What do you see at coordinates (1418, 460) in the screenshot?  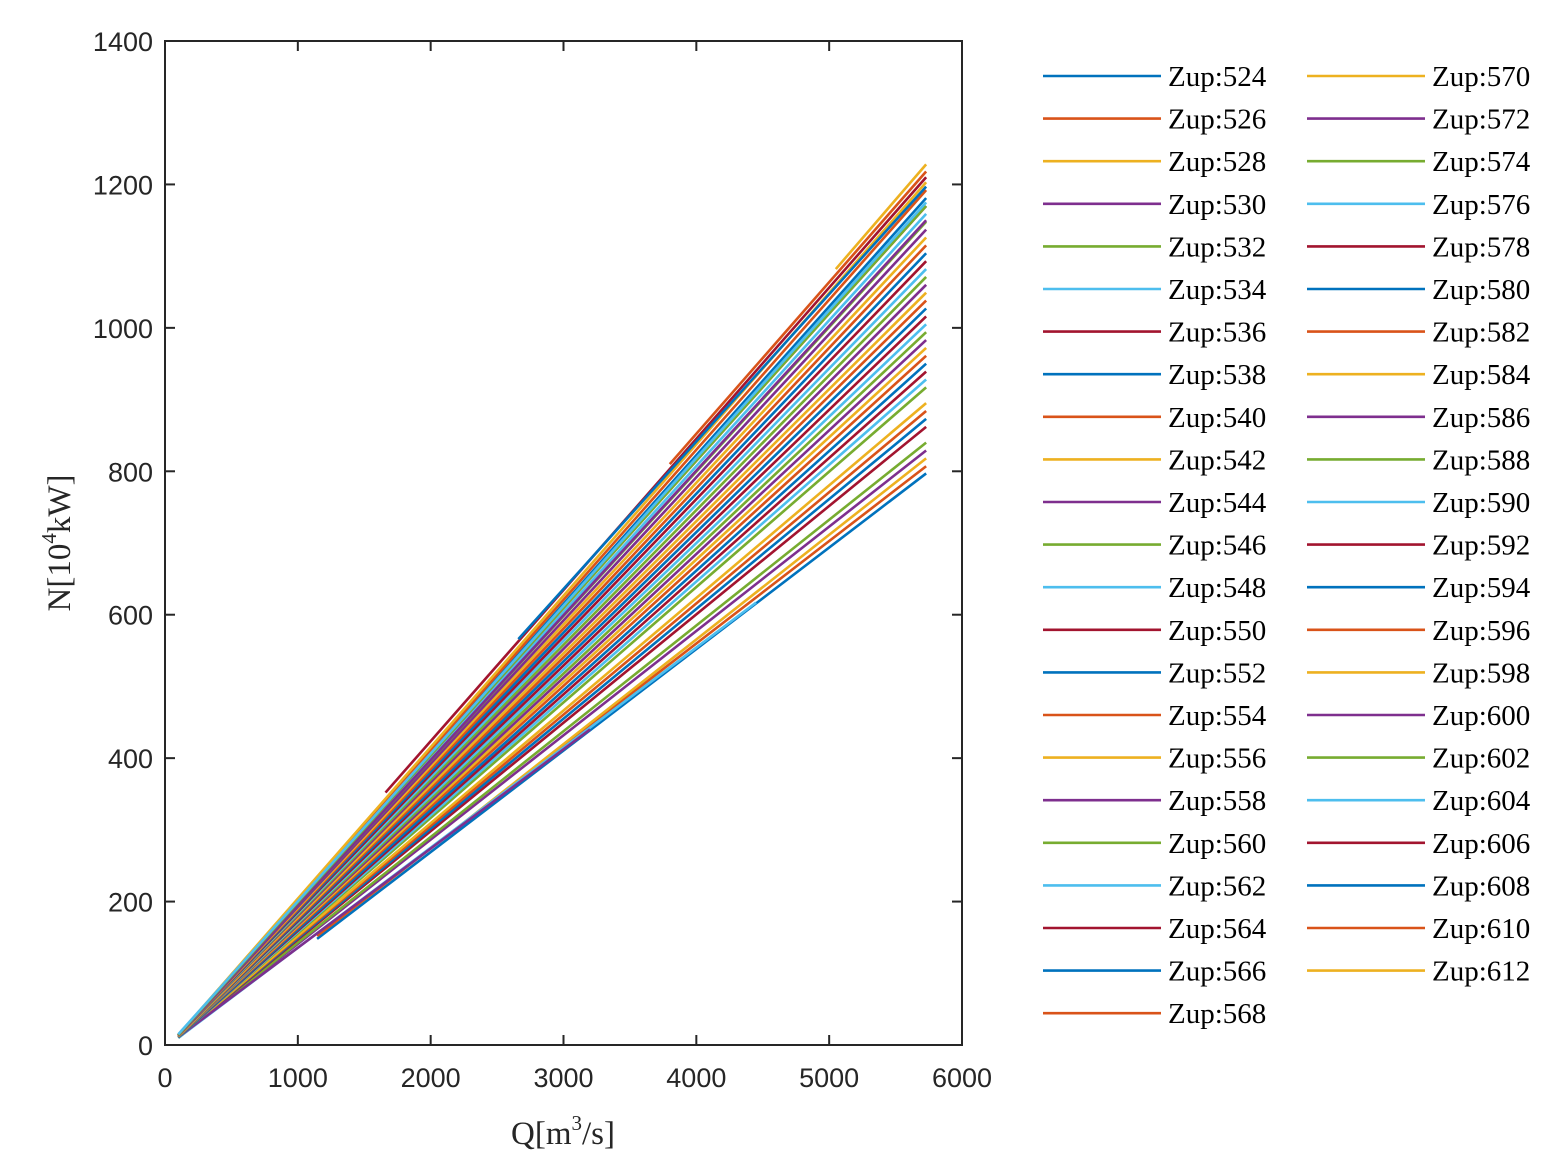 I see `legend-entry: Zup:588` at bounding box center [1418, 460].